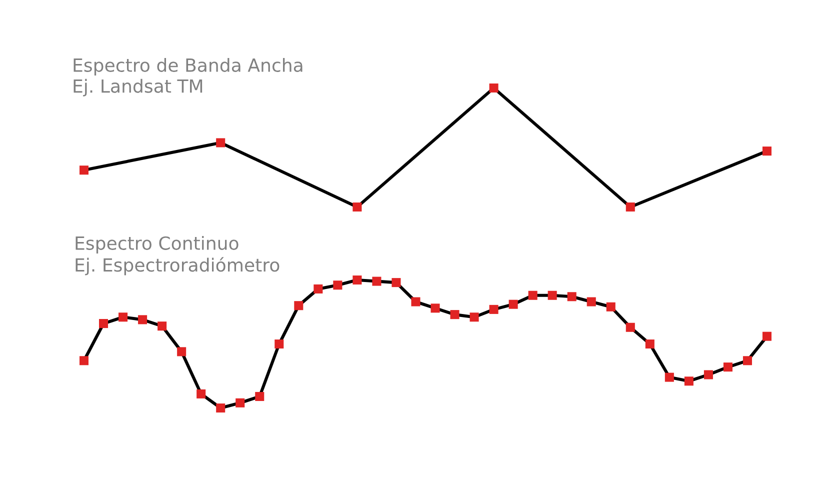 The width and height of the screenshot is (814, 479). What do you see at coordinates (178, 256) in the screenshot?
I see `chart-title: Espectro Continuo Ej. Espectroradiómetro` at bounding box center [178, 256].